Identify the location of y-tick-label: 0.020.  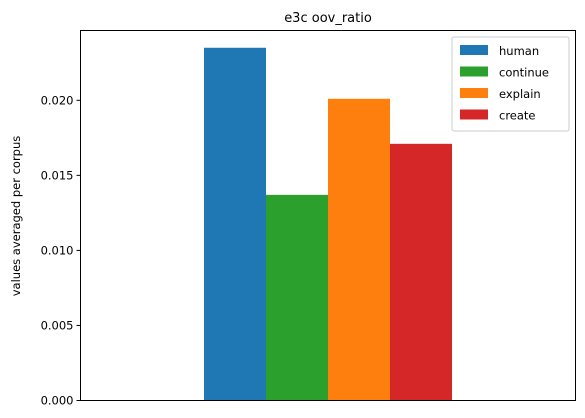
(57, 100).